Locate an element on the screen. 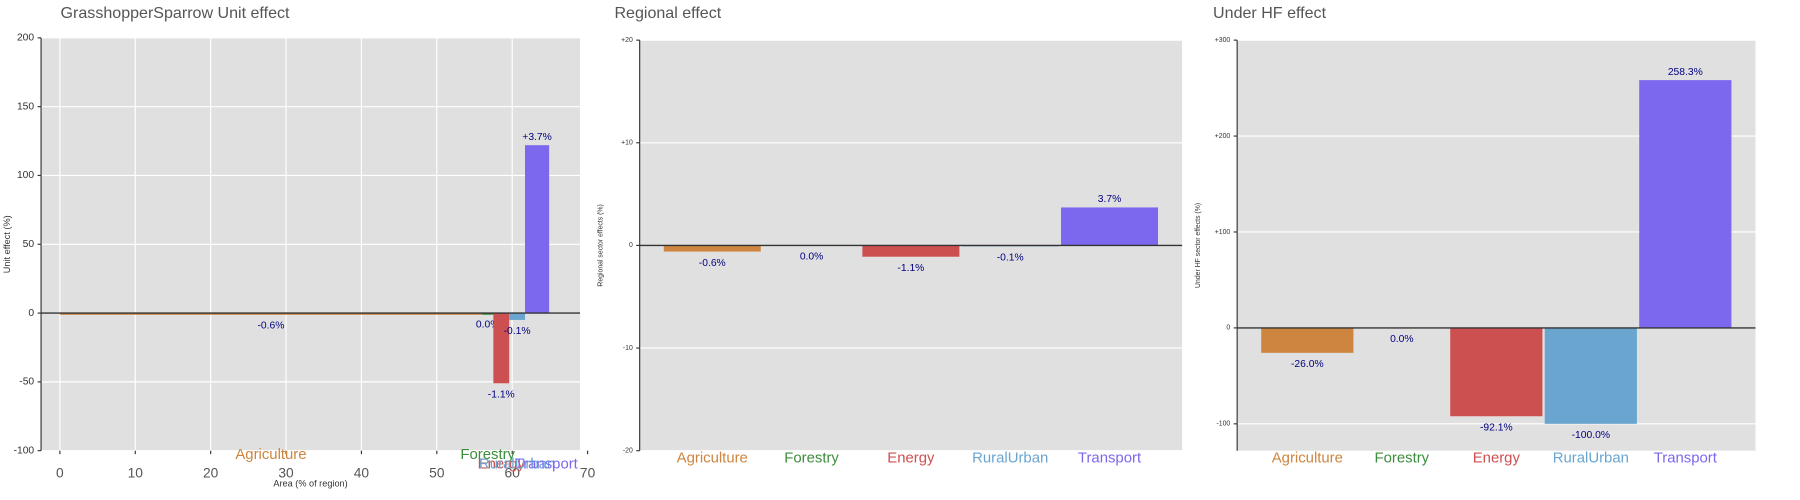 This screenshot has width=1800, height=500. x-tick-label: 70 is located at coordinates (588, 472).